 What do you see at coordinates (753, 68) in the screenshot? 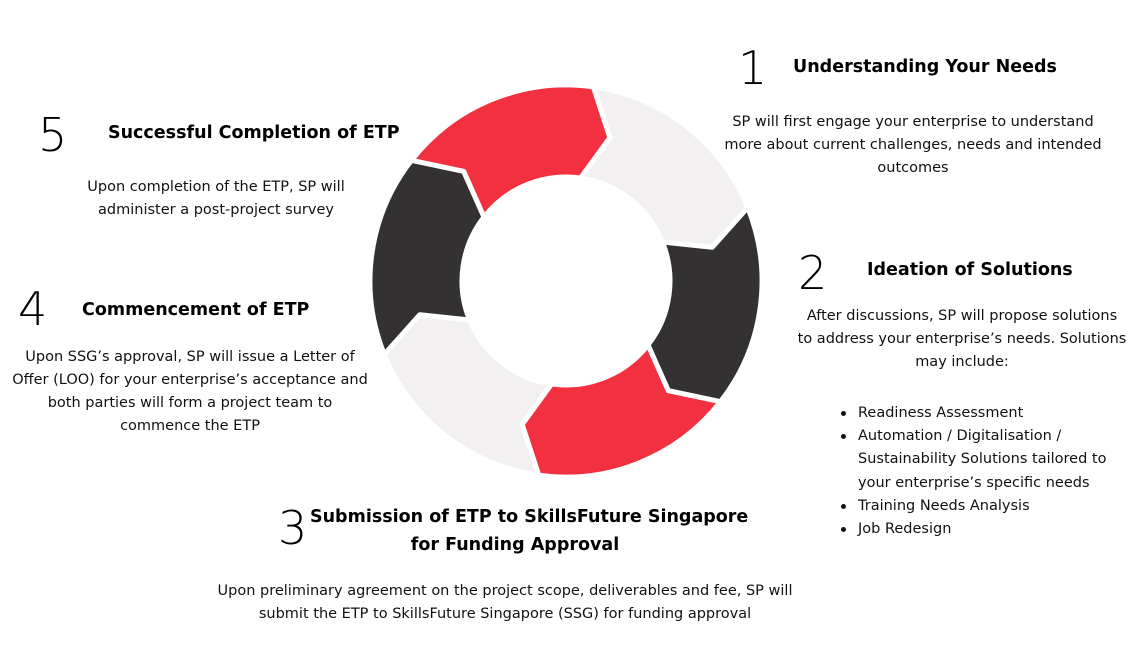
I see `step-1-number: 1` at bounding box center [753, 68].